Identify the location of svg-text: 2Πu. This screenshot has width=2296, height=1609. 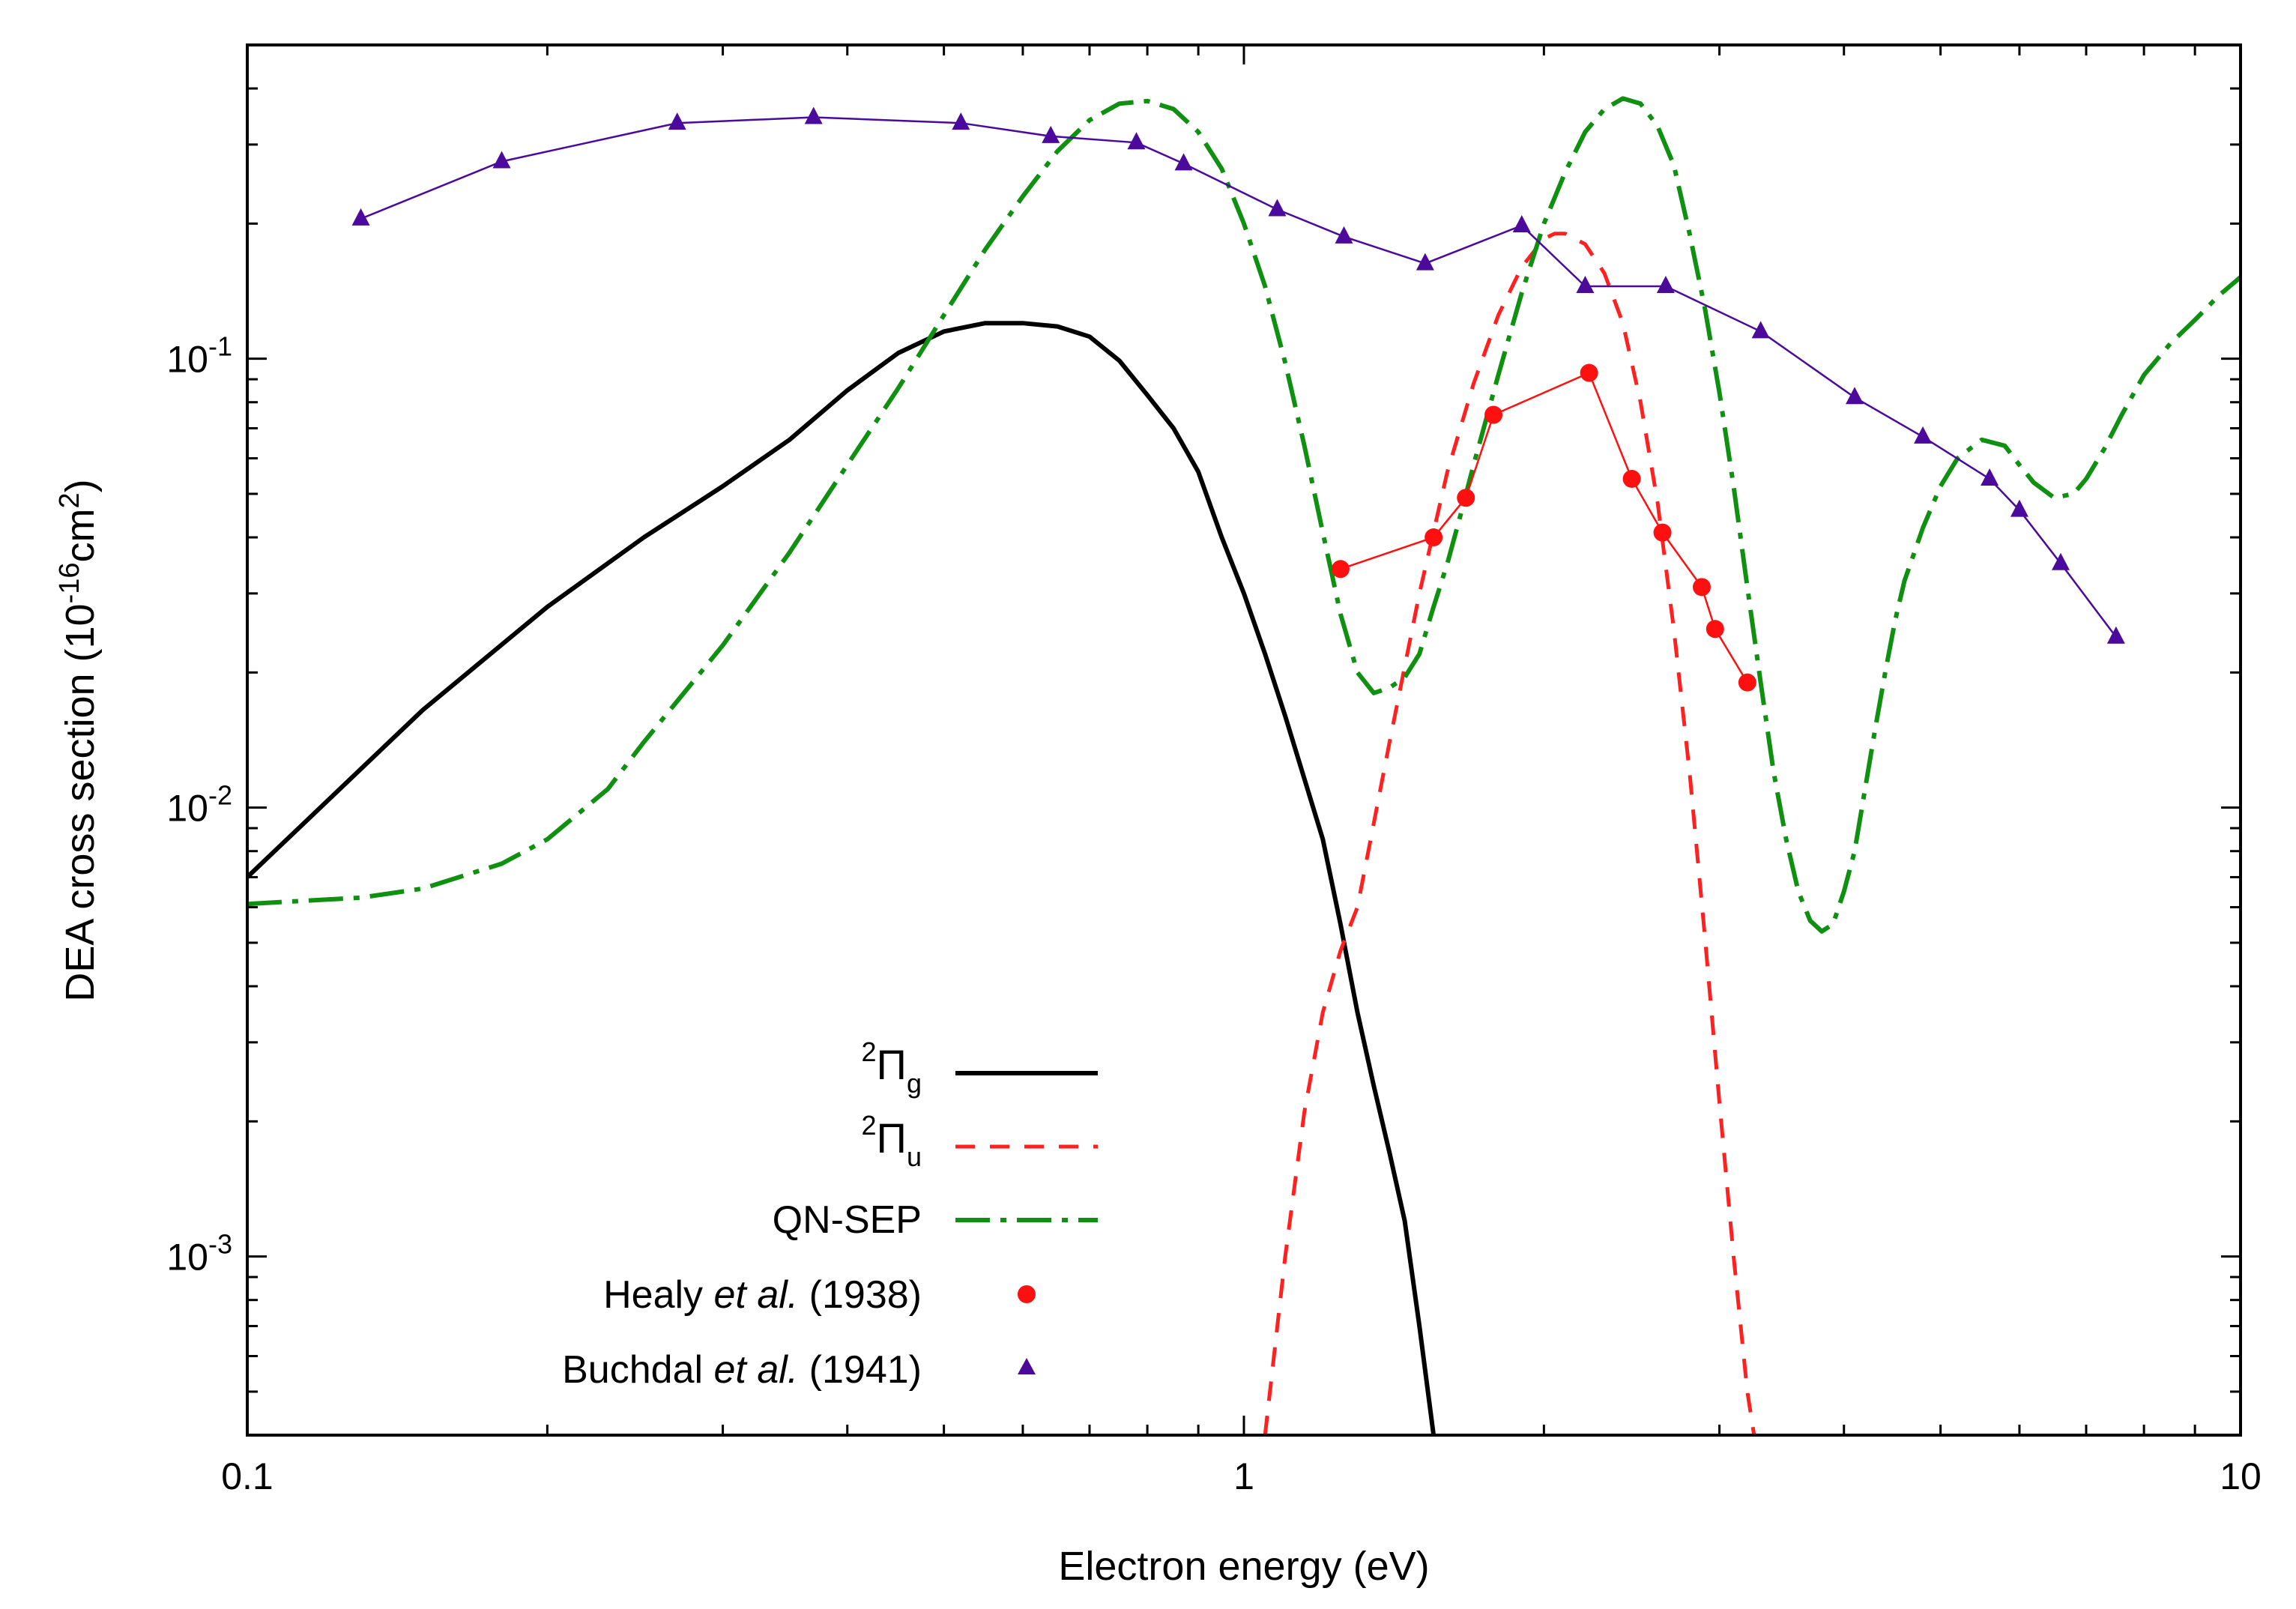
(891, 1141).